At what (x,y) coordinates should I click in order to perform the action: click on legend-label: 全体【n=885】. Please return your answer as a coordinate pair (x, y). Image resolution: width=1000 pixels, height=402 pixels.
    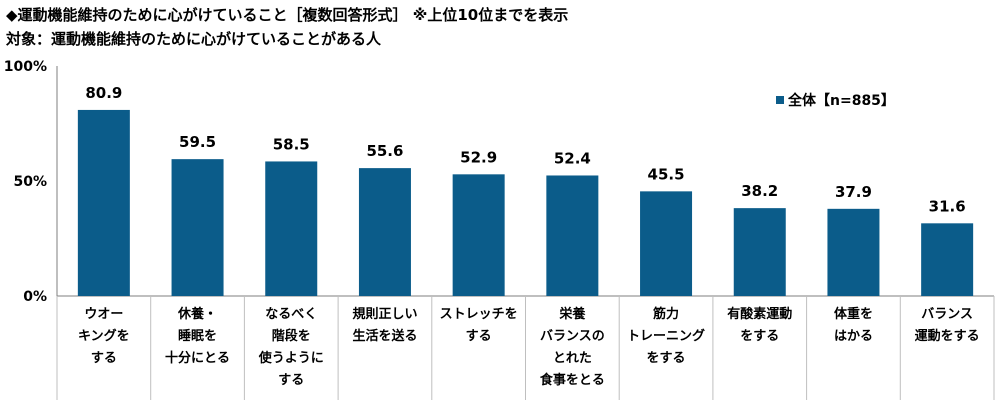
    Looking at the image, I should click on (841, 100).